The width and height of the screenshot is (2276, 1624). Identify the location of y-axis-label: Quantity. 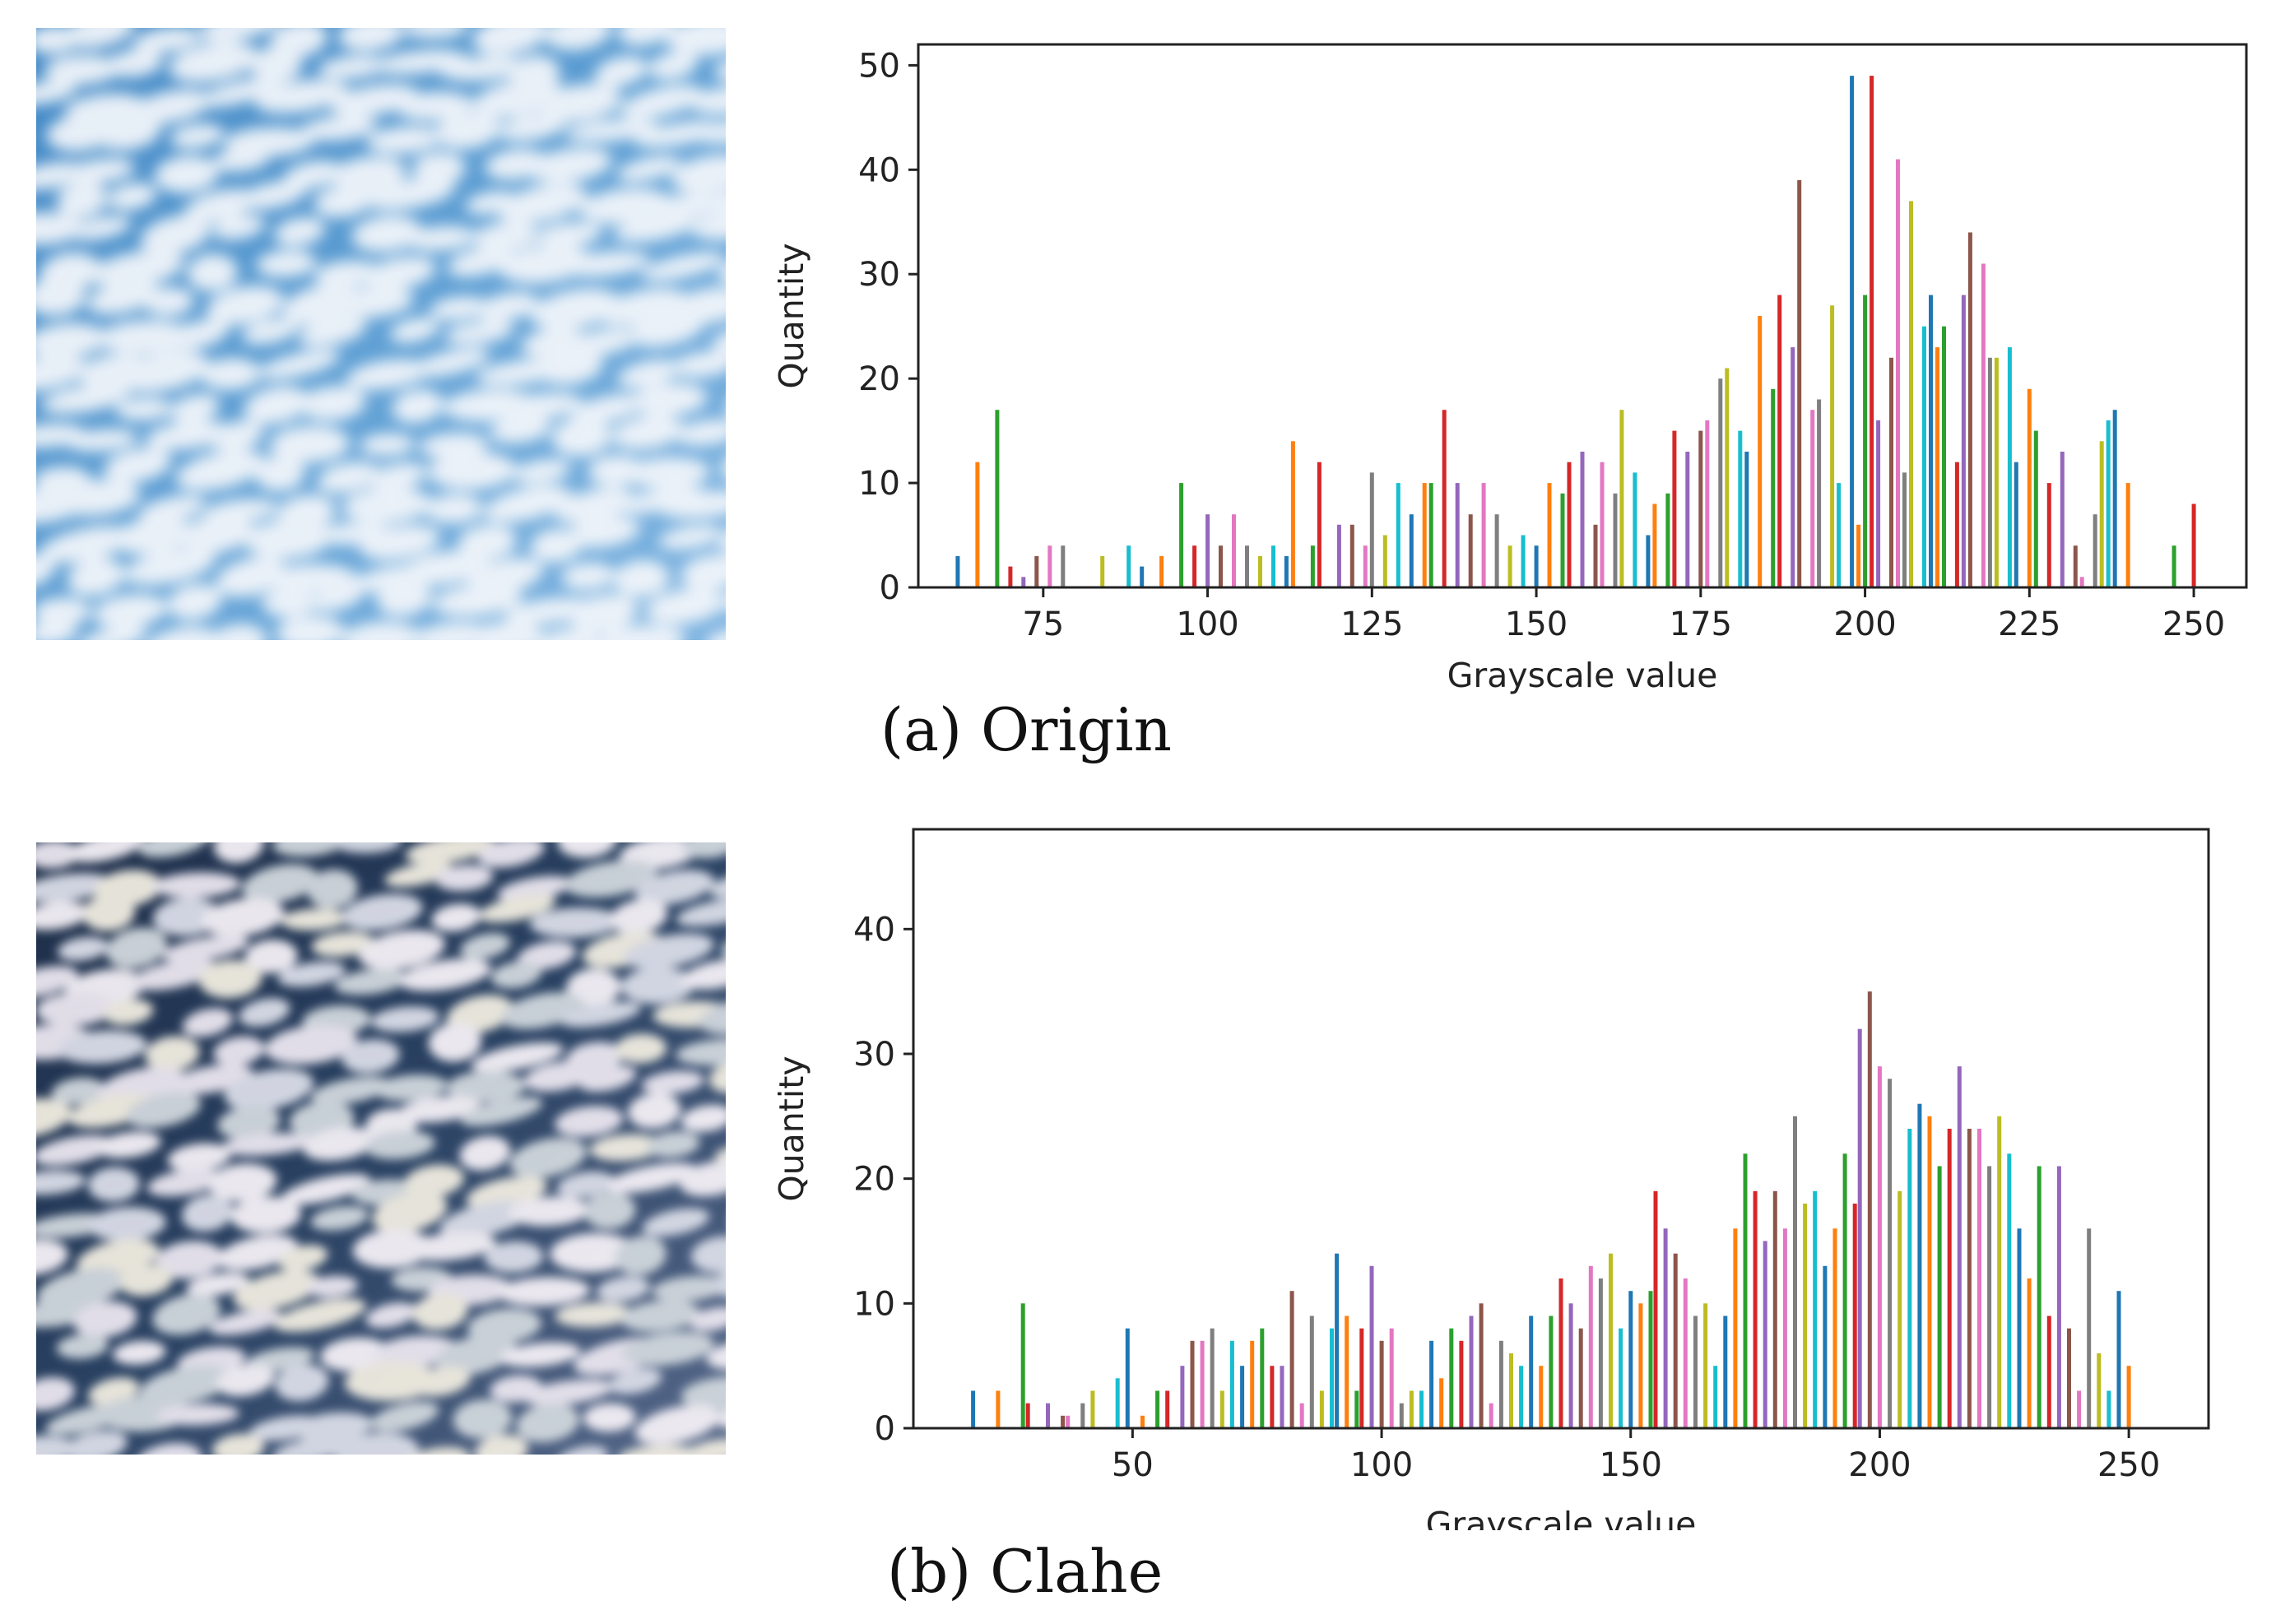
(791, 315).